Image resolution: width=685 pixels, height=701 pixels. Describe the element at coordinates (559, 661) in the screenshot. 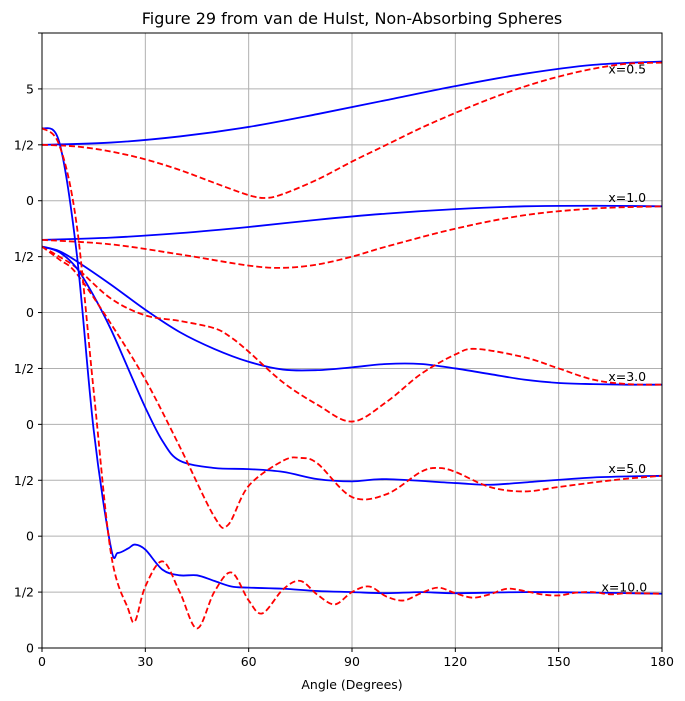

I see `x-tick-label: 150` at that location.